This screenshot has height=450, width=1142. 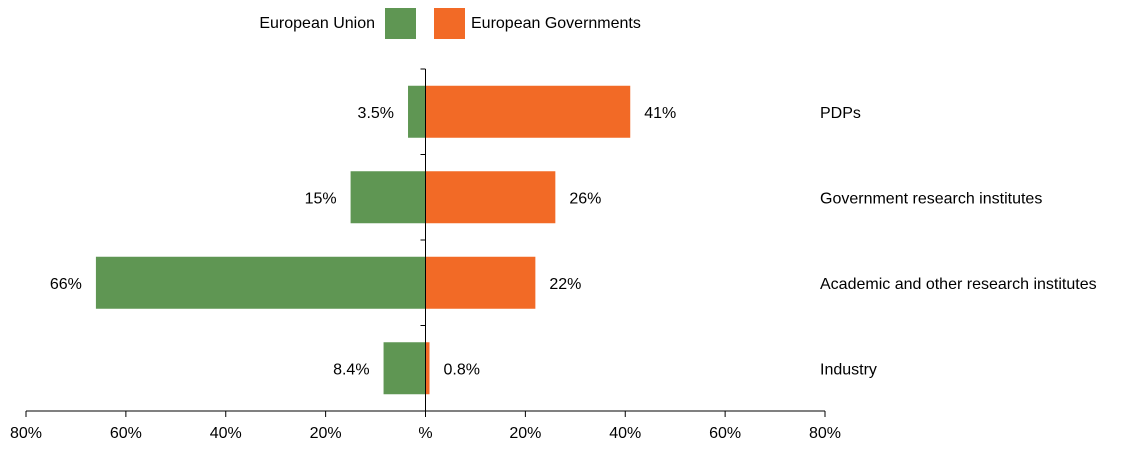 What do you see at coordinates (480, 282) in the screenshot?
I see `bar-european-governments-academic-and-other-research-institutes` at bounding box center [480, 282].